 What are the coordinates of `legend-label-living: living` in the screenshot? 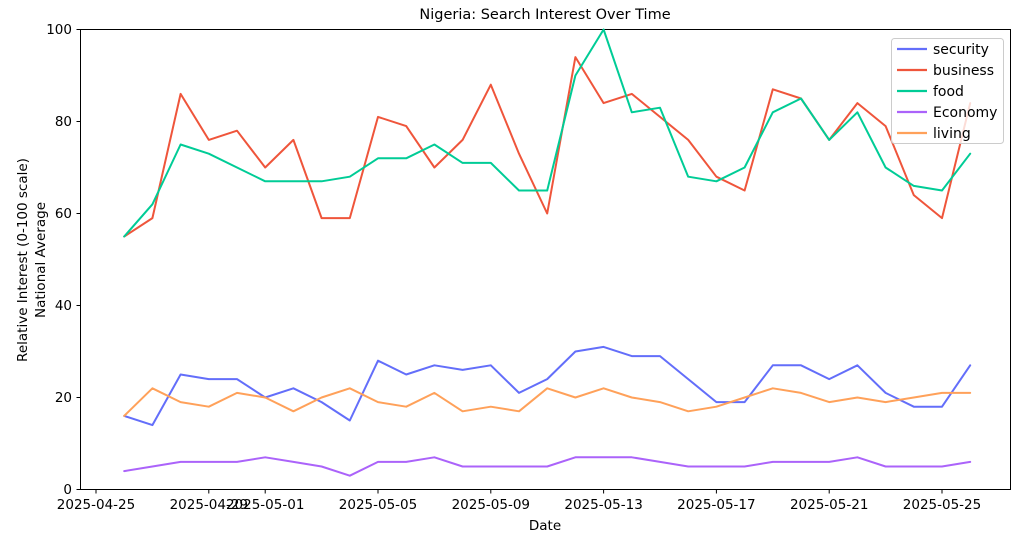 It's located at (952, 134).